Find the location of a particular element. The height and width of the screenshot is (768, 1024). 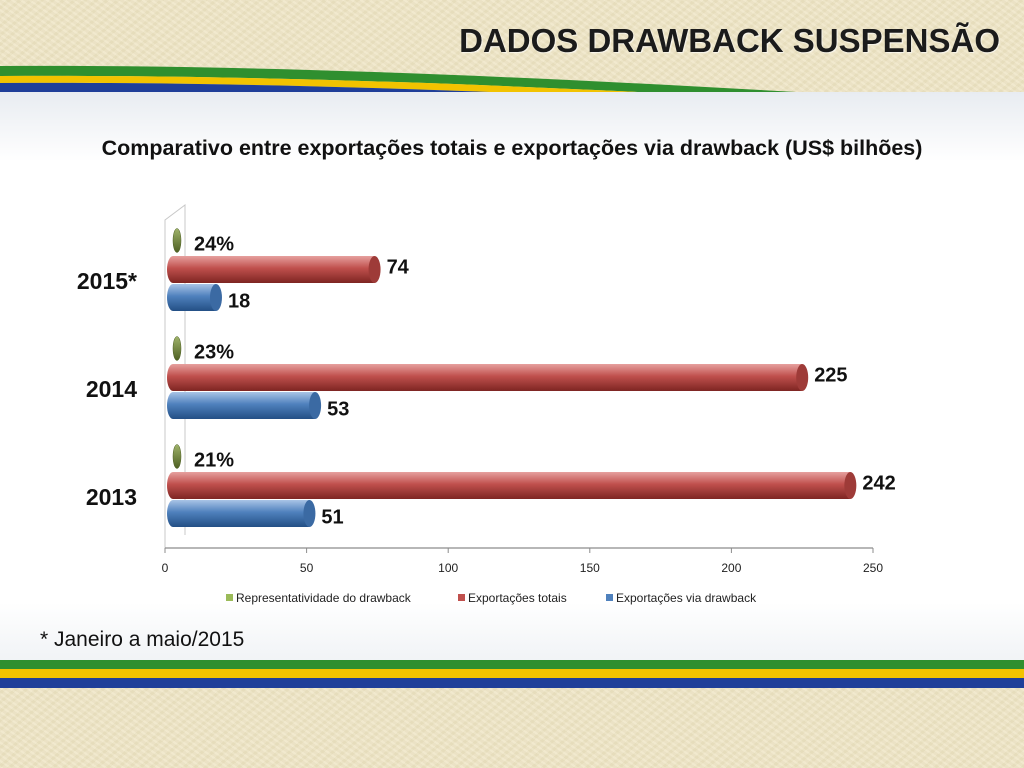

data-label-total: 225 is located at coordinates (830, 376).